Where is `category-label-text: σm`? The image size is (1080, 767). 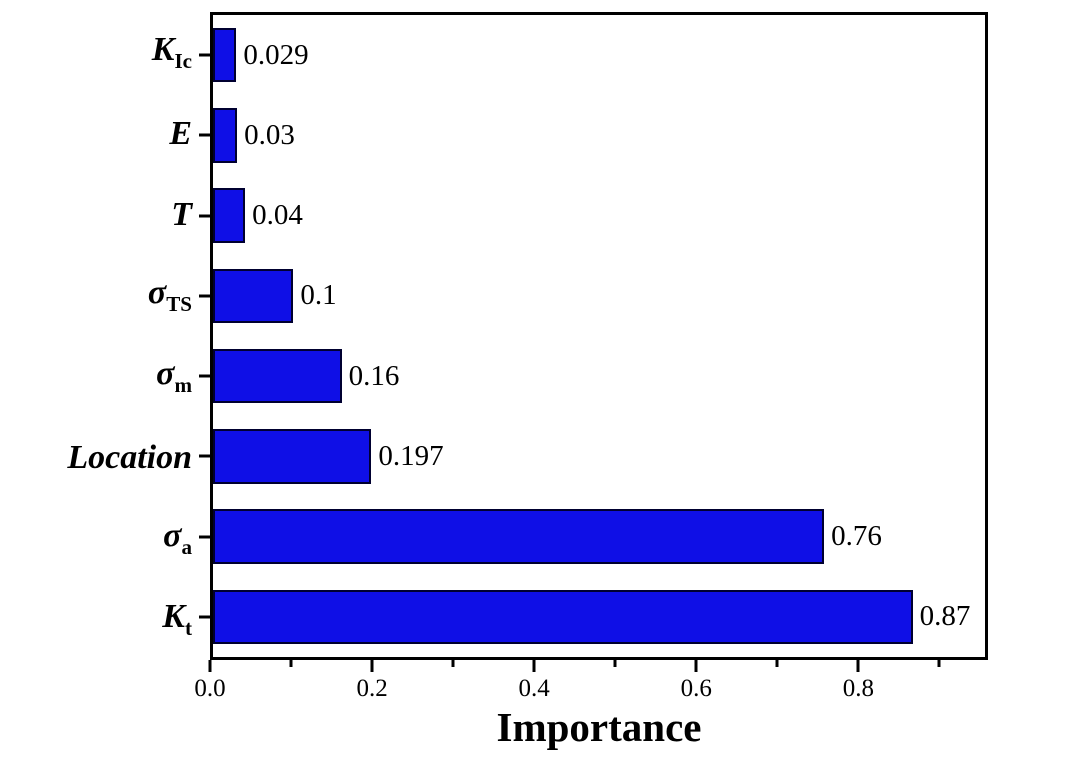
category-label-text: σm is located at coordinates (174, 376).